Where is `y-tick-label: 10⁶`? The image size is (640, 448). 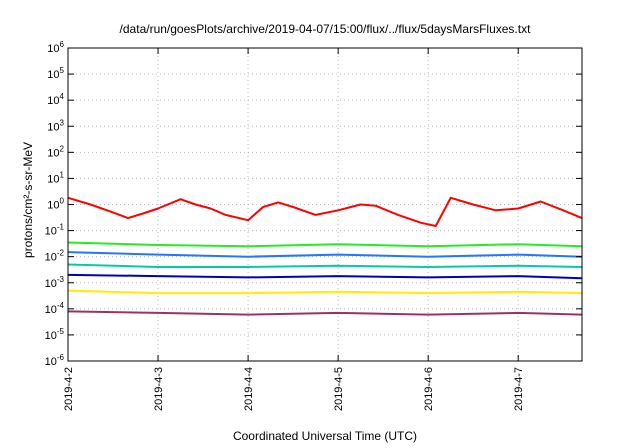 y-tick-label: 10⁶ is located at coordinates (55, 47).